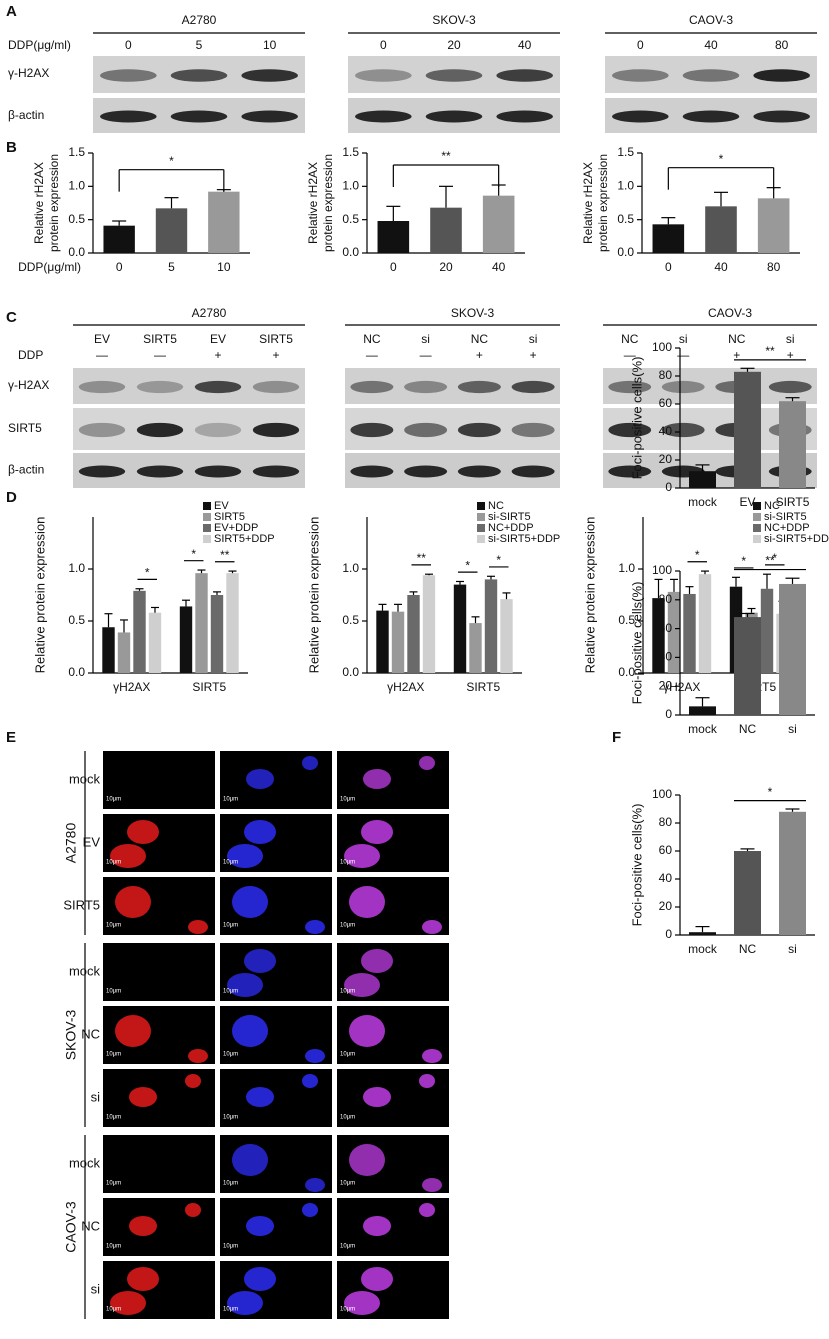 This screenshot has width=829, height=1339. Describe the element at coordinates (730, 313) in the screenshot. I see `cell-line: CAOV-3` at that location.